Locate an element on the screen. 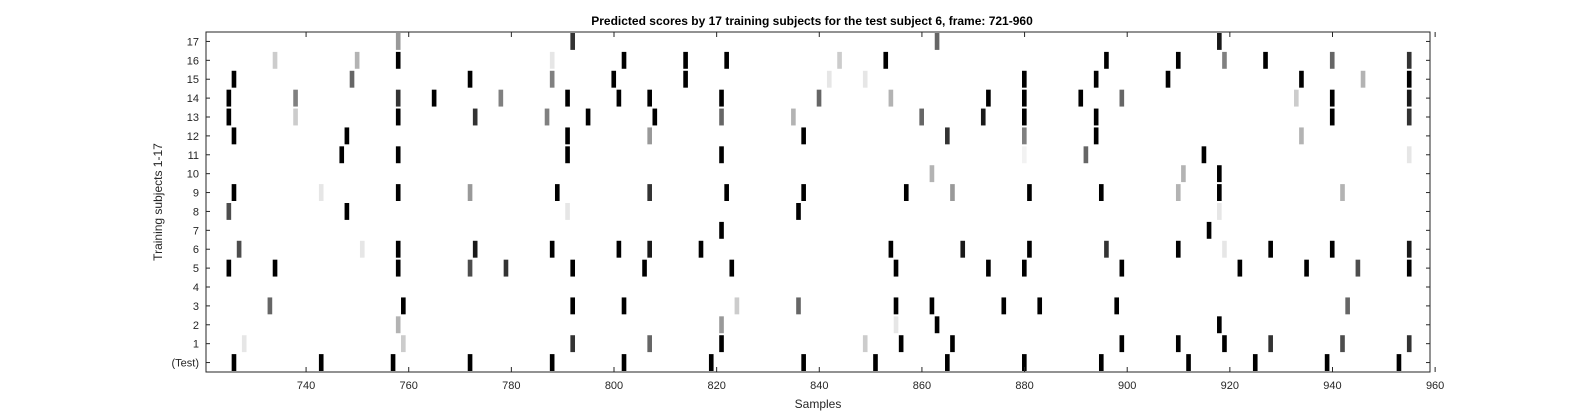  y-tick-label: 15 is located at coordinates (193, 80).